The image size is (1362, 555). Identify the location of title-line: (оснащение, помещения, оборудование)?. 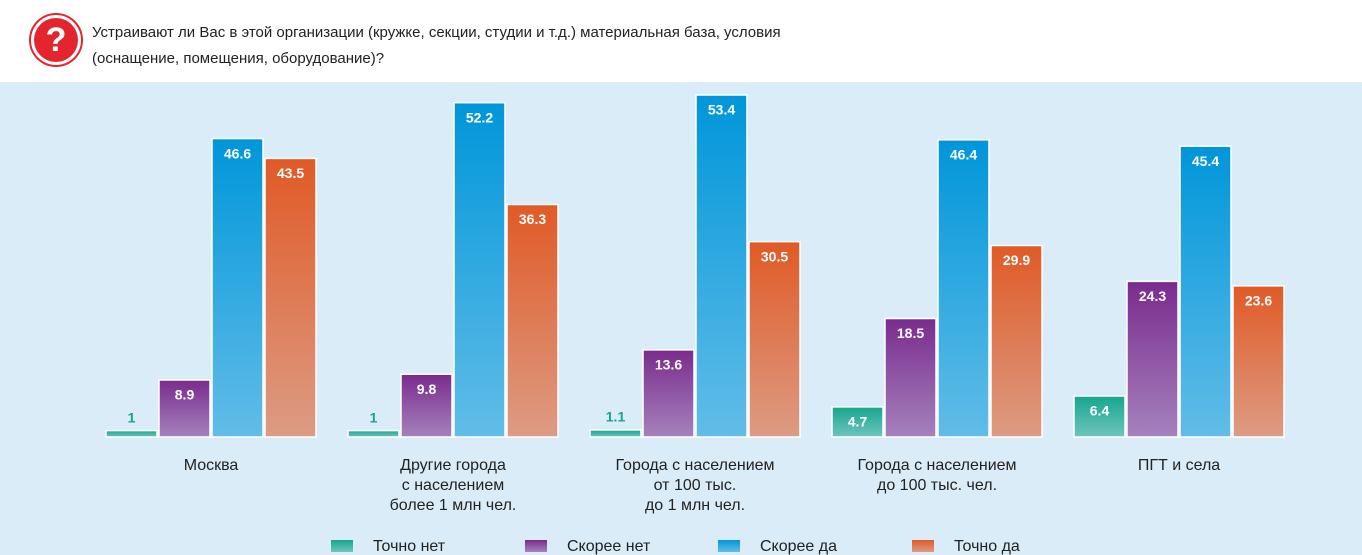
(238, 58).